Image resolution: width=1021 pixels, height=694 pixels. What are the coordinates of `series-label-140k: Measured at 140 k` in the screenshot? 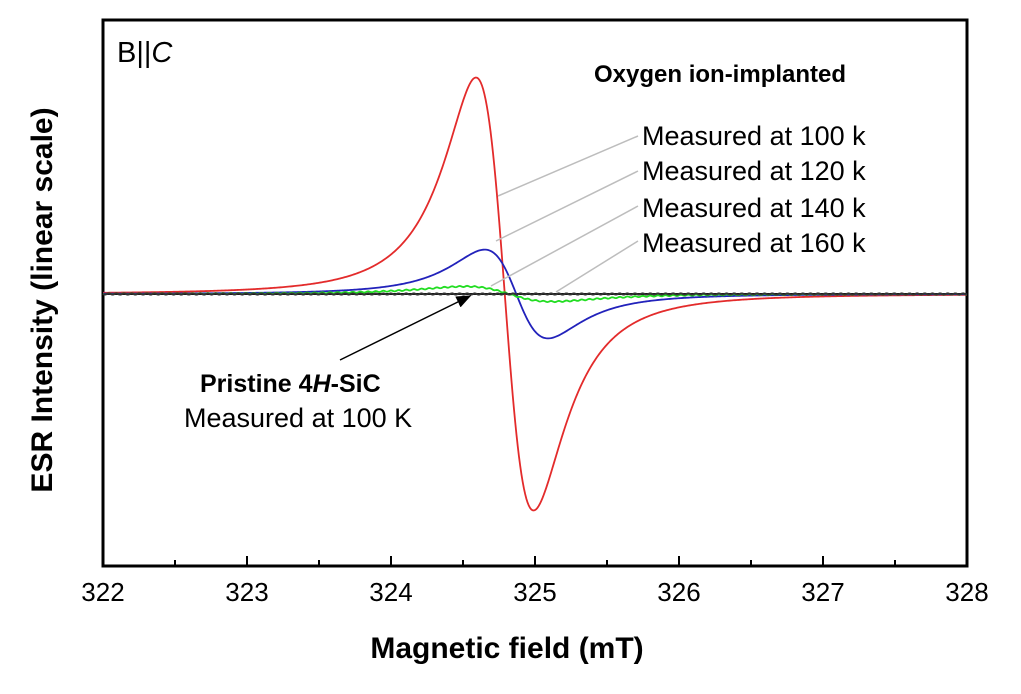 It's located at (754, 208).